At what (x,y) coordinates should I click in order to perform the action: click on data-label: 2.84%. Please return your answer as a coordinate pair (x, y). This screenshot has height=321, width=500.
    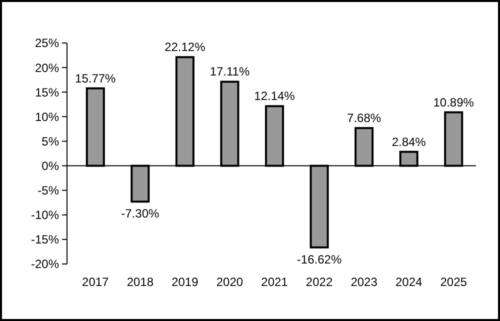
    Looking at the image, I should click on (409, 141).